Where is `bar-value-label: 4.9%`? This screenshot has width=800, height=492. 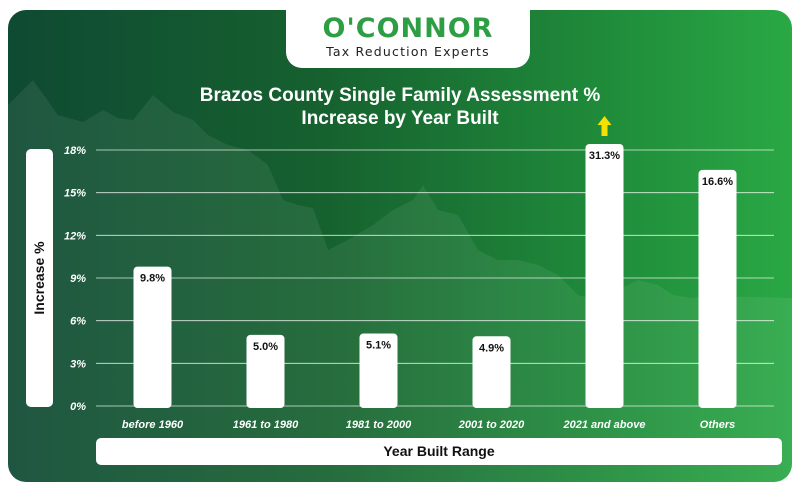 bar-value-label: 4.9% is located at coordinates (491, 348).